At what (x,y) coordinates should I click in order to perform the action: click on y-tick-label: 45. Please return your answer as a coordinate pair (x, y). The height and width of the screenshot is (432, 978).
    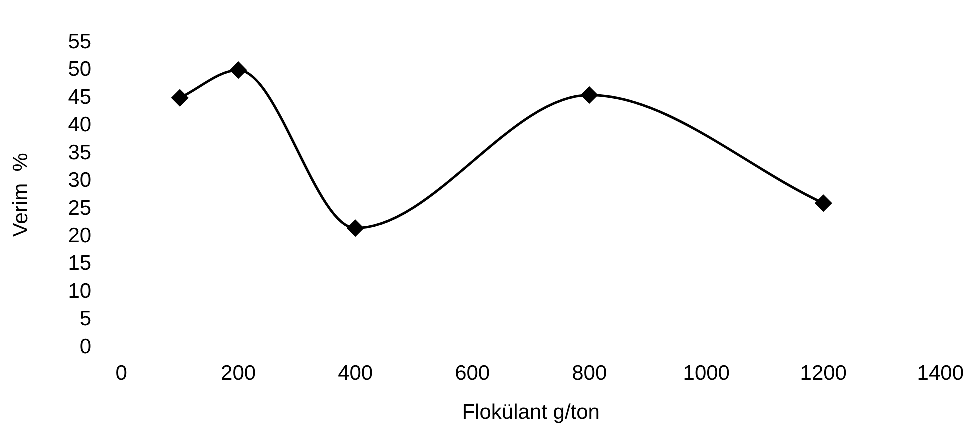
    Looking at the image, I should click on (80, 97).